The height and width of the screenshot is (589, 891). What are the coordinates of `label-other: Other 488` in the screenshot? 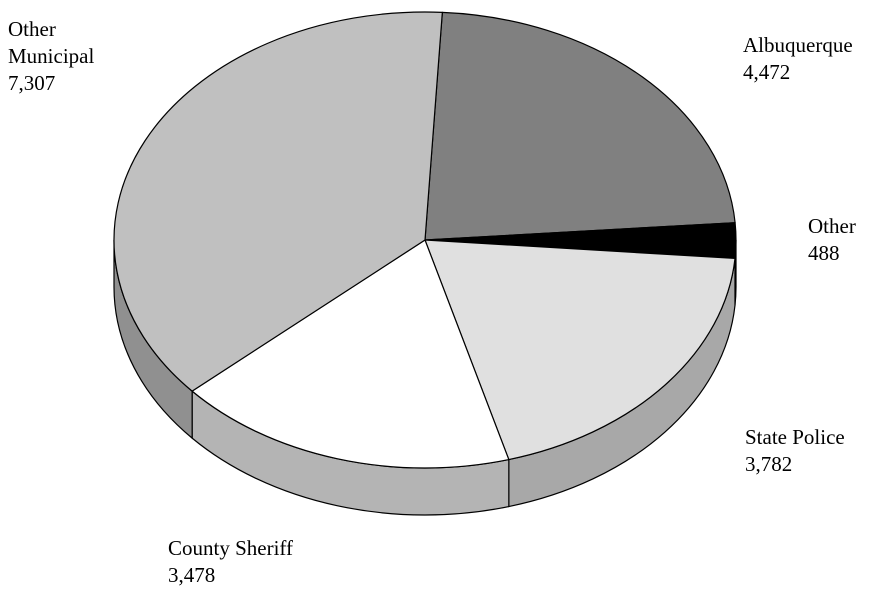 It's located at (832, 240).